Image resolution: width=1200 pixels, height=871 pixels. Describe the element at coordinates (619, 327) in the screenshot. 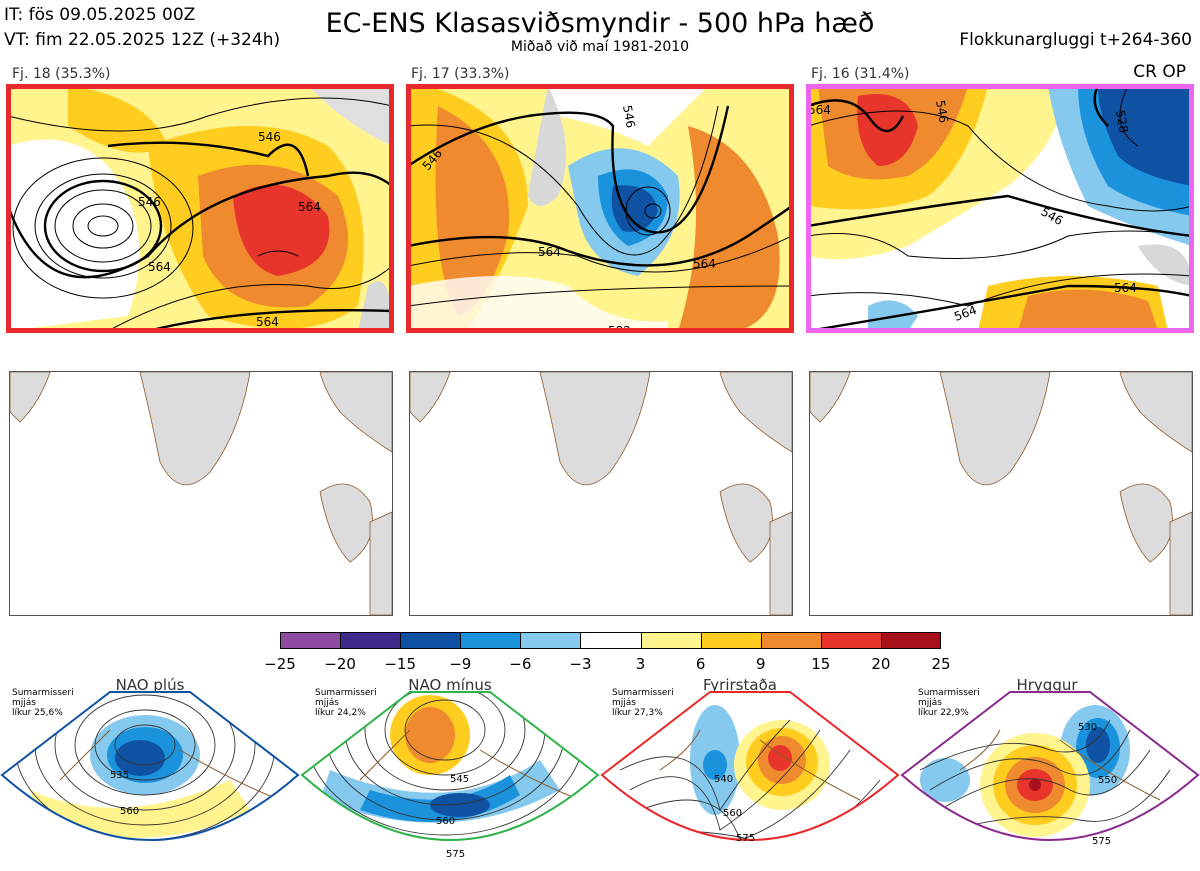

I see `contour-label: 582` at that location.